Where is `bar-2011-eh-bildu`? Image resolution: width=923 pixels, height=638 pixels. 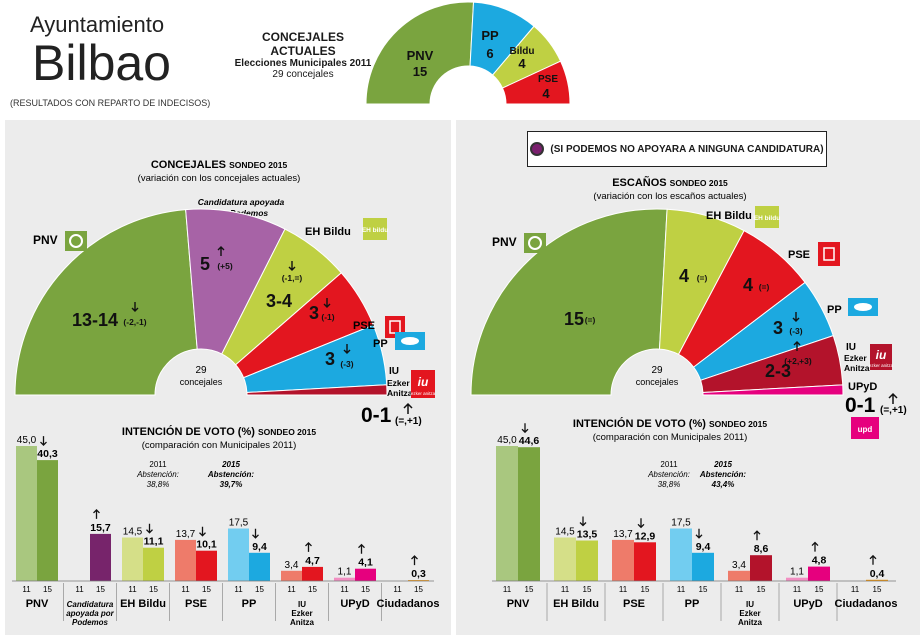
bar-2011-eh-bildu is located at coordinates (565, 559).